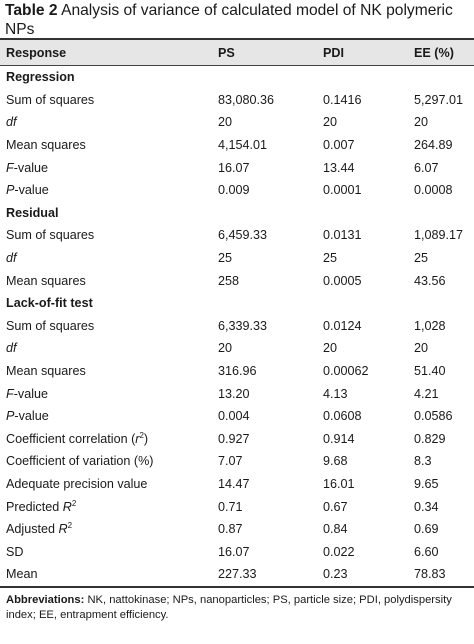 This screenshot has height=644, width=474. Describe the element at coordinates (339, 167) in the screenshot. I see `cell-pdi: 13.44` at that location.